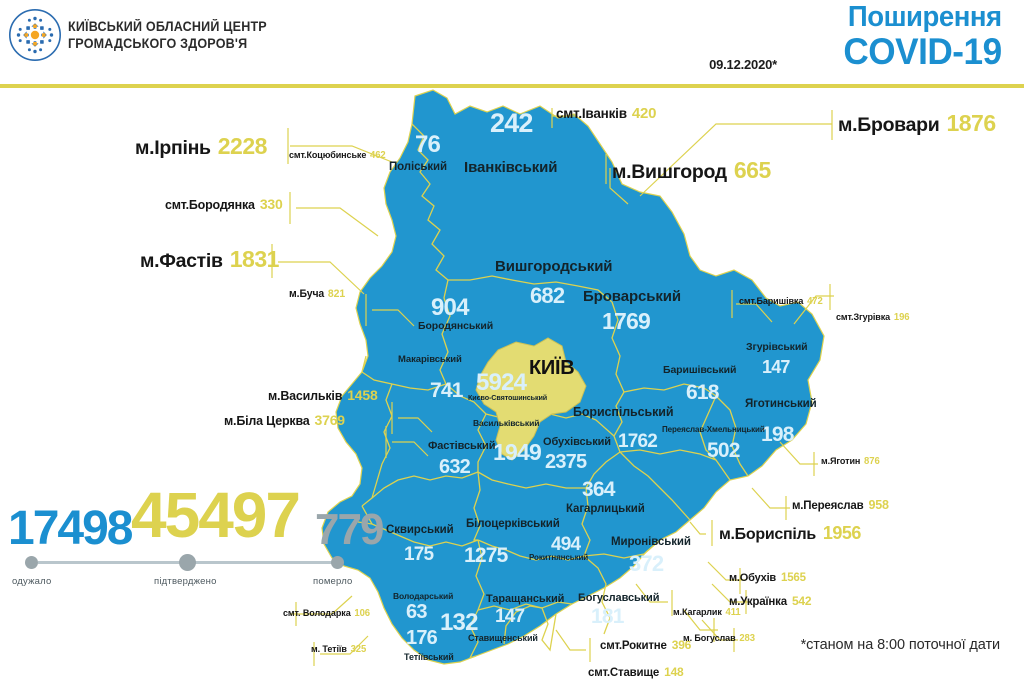 This screenshot has width=1024, height=687. I want to click on district-name-brovarskyi: Броварський, so click(632, 296).